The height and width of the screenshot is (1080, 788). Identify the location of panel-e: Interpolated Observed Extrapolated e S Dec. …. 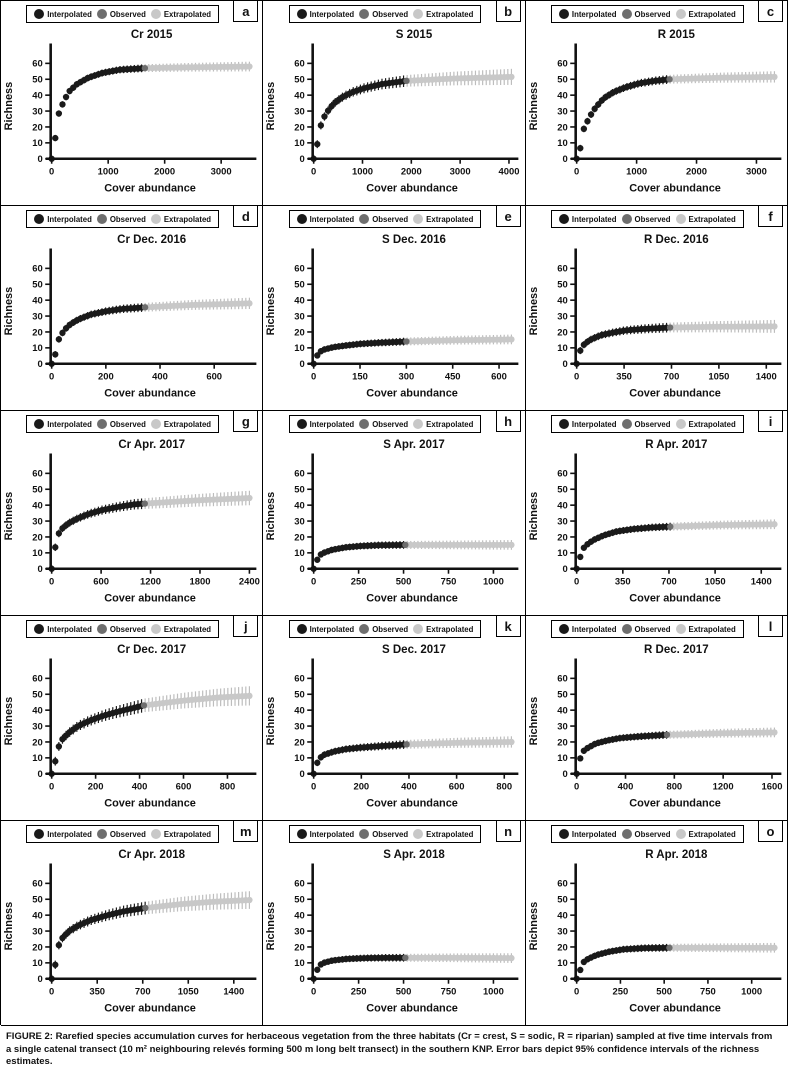
(394, 308).